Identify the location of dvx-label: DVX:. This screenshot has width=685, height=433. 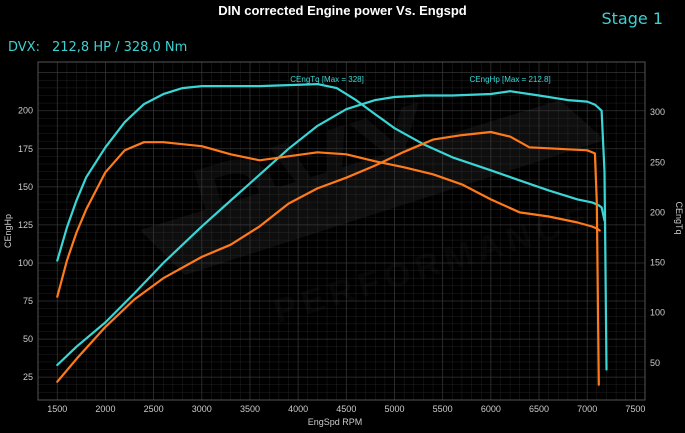
(24, 47).